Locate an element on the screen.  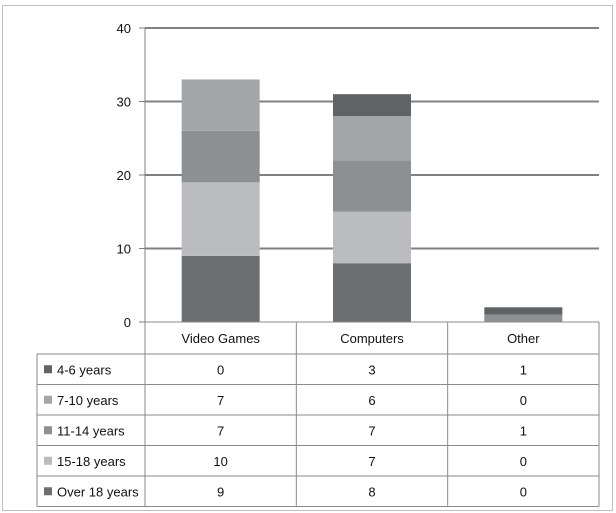
table-cell-value: 10 is located at coordinates (220, 461).